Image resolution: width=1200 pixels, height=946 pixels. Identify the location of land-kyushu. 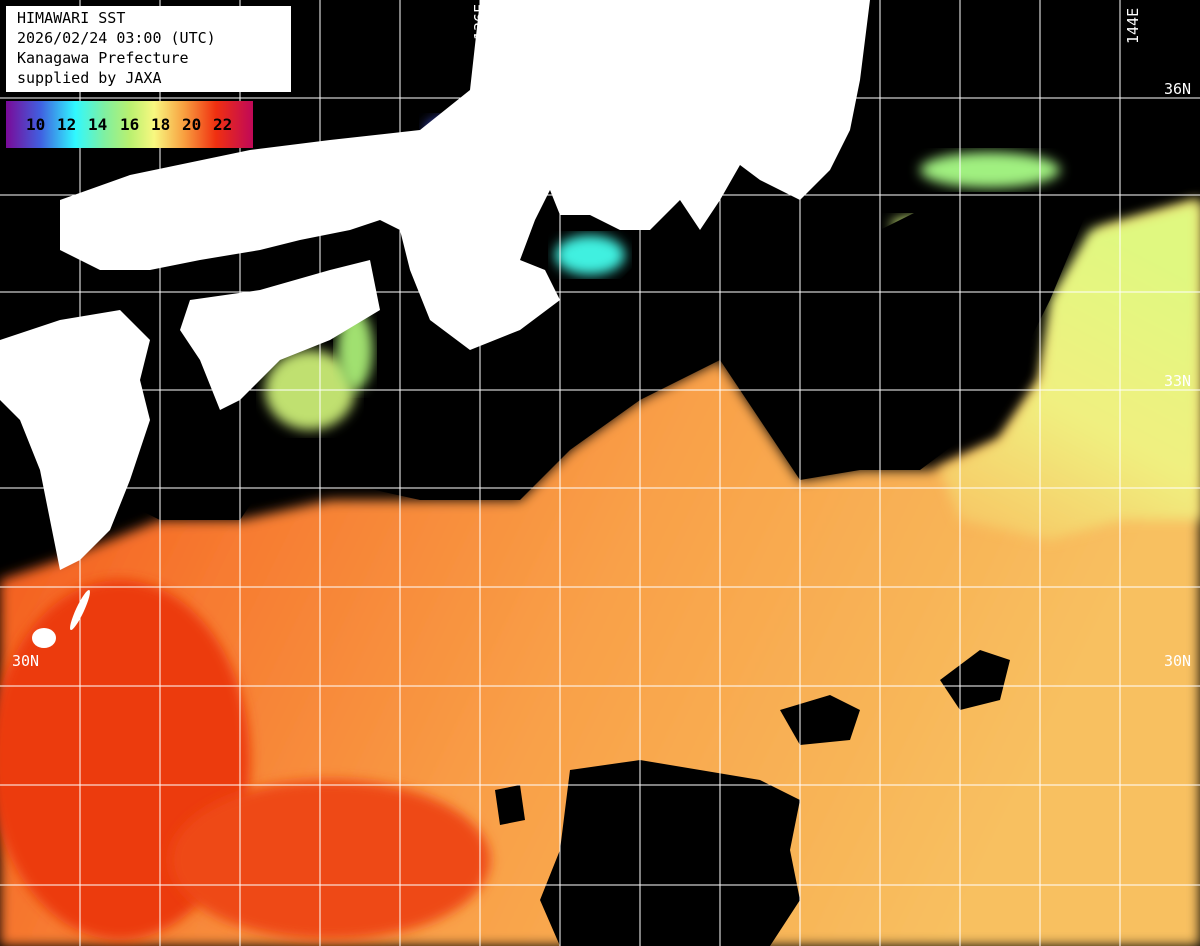
(75, 440).